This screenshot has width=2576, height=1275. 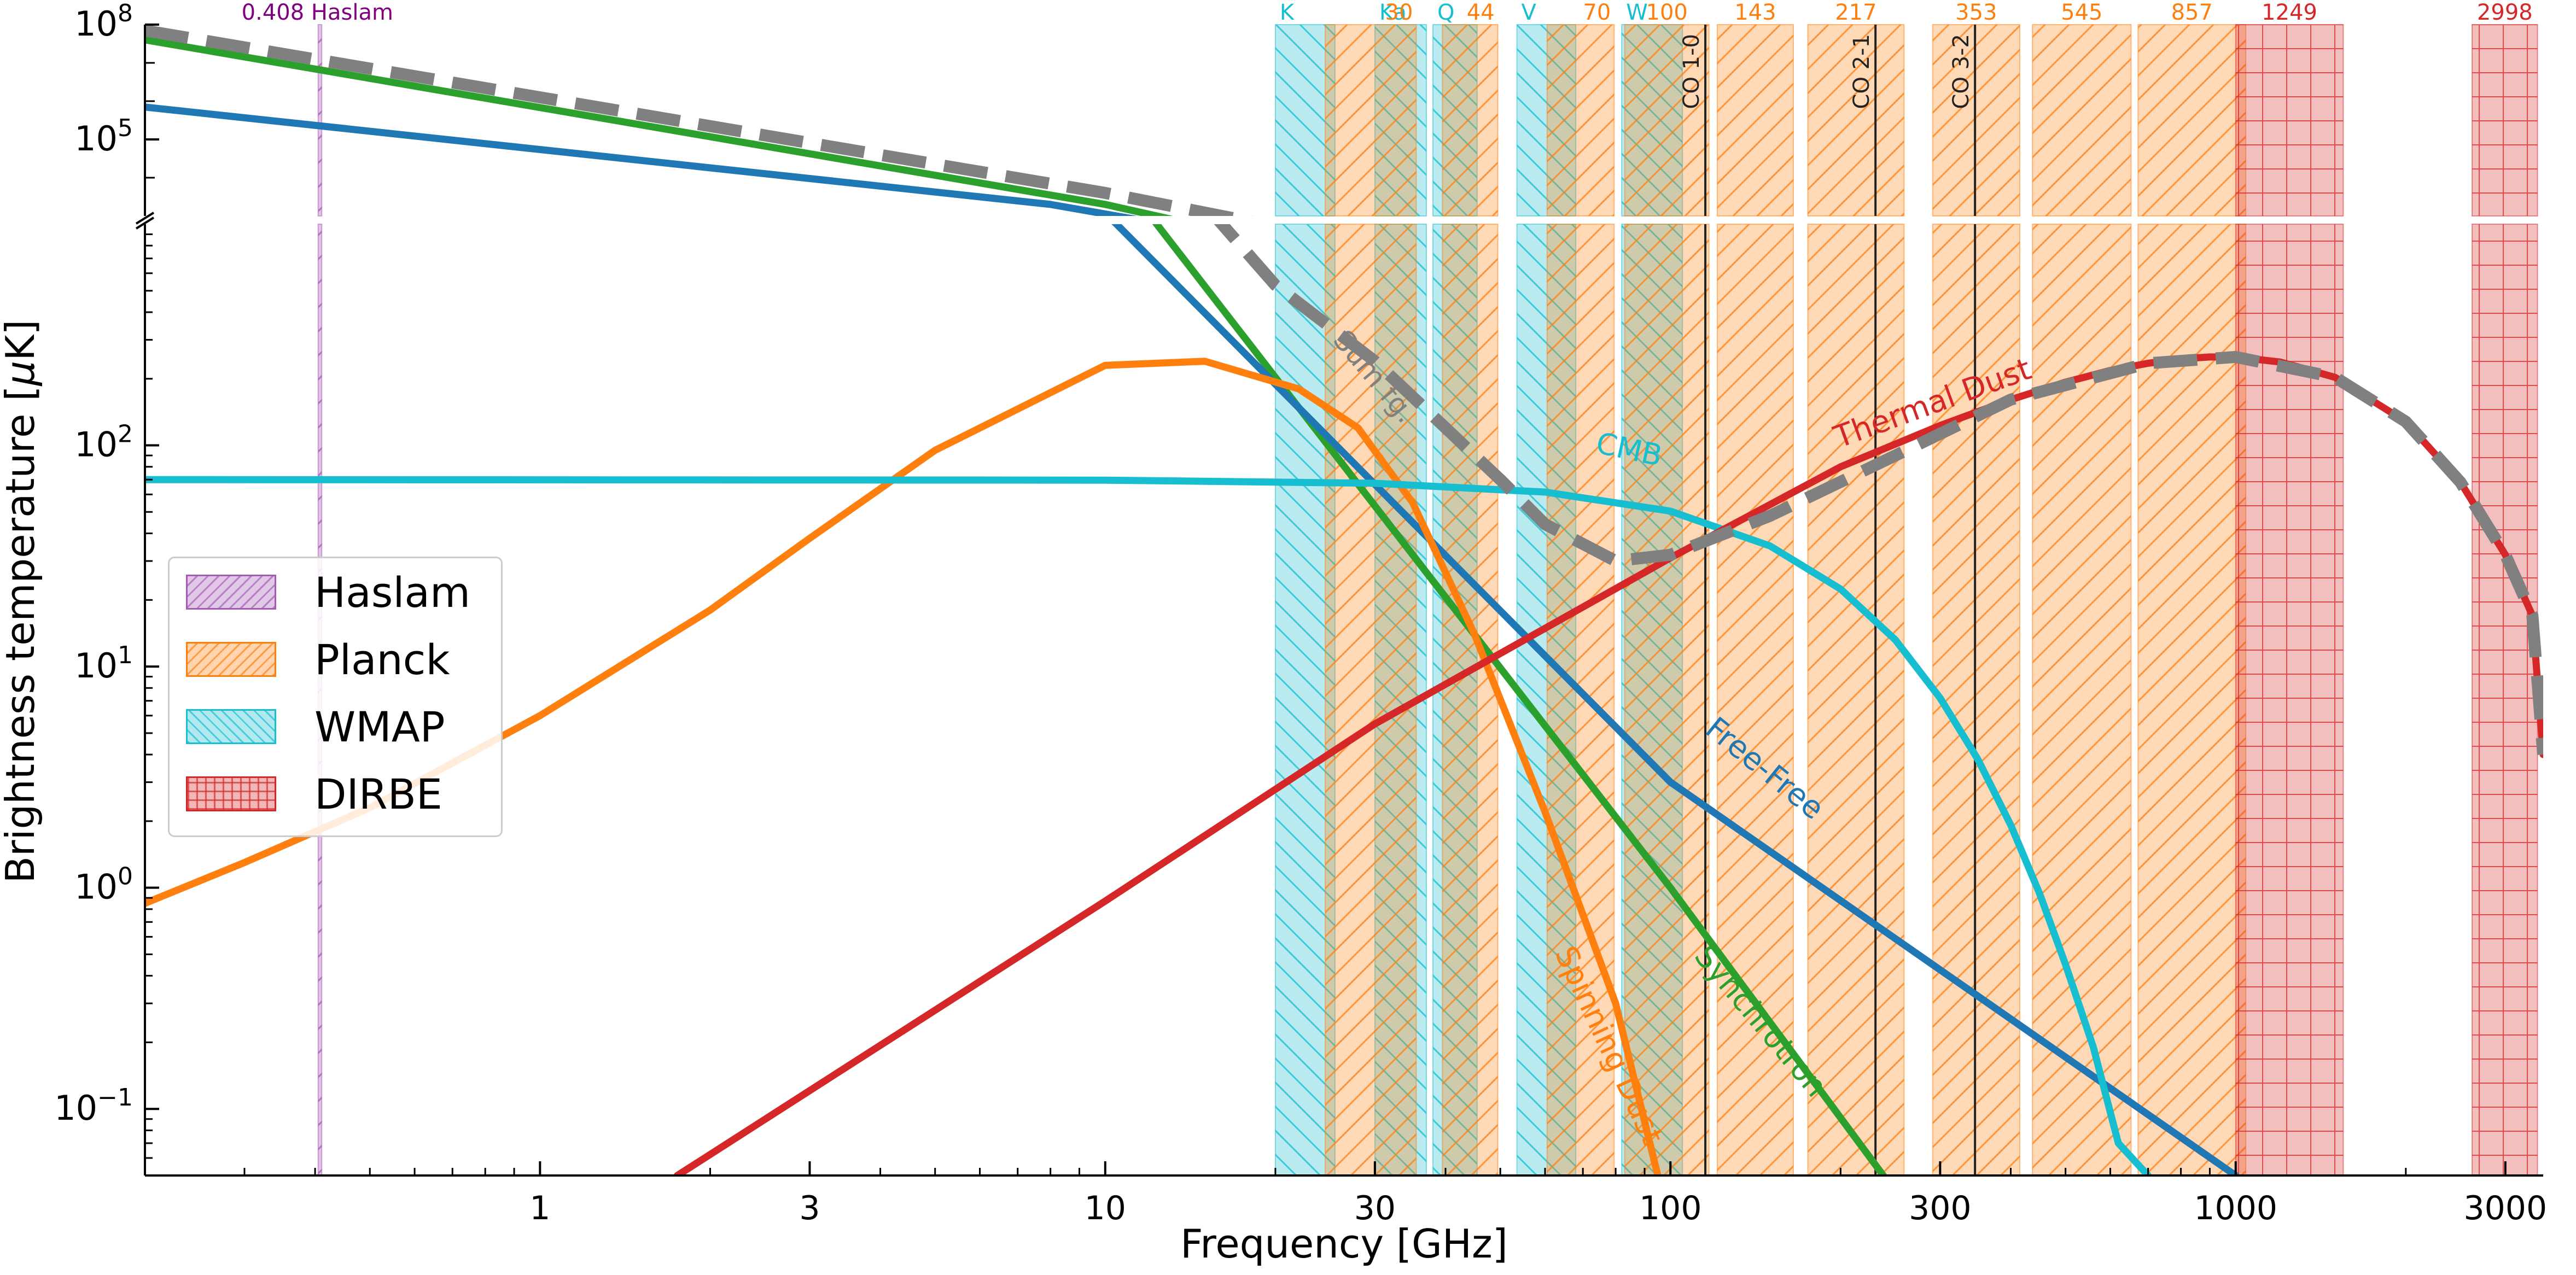 What do you see at coordinates (1670, 1208) in the screenshot?
I see `x-tick-label-100: 100` at bounding box center [1670, 1208].